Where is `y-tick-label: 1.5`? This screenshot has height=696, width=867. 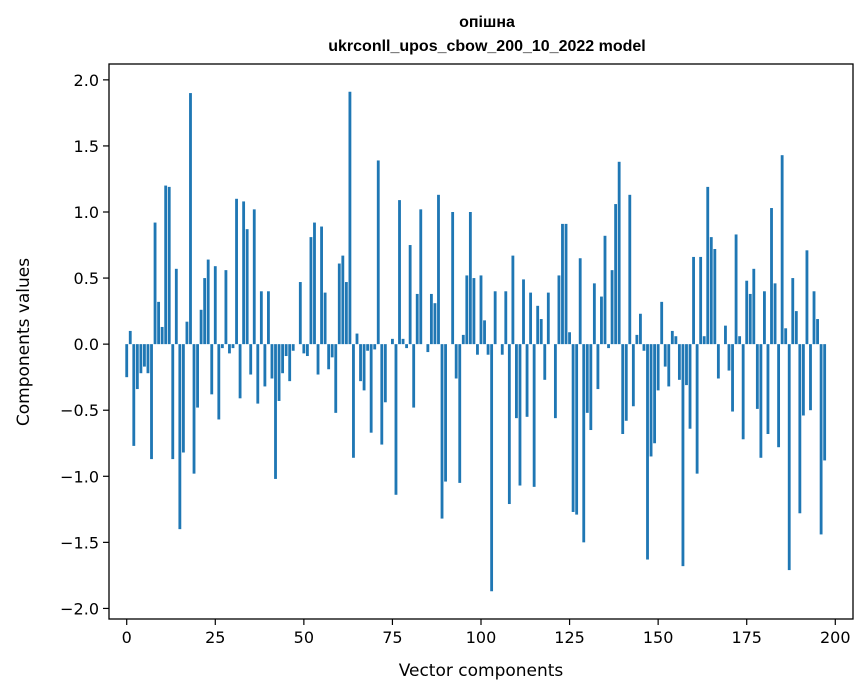 y-tick-label: 1.5 is located at coordinates (86, 146).